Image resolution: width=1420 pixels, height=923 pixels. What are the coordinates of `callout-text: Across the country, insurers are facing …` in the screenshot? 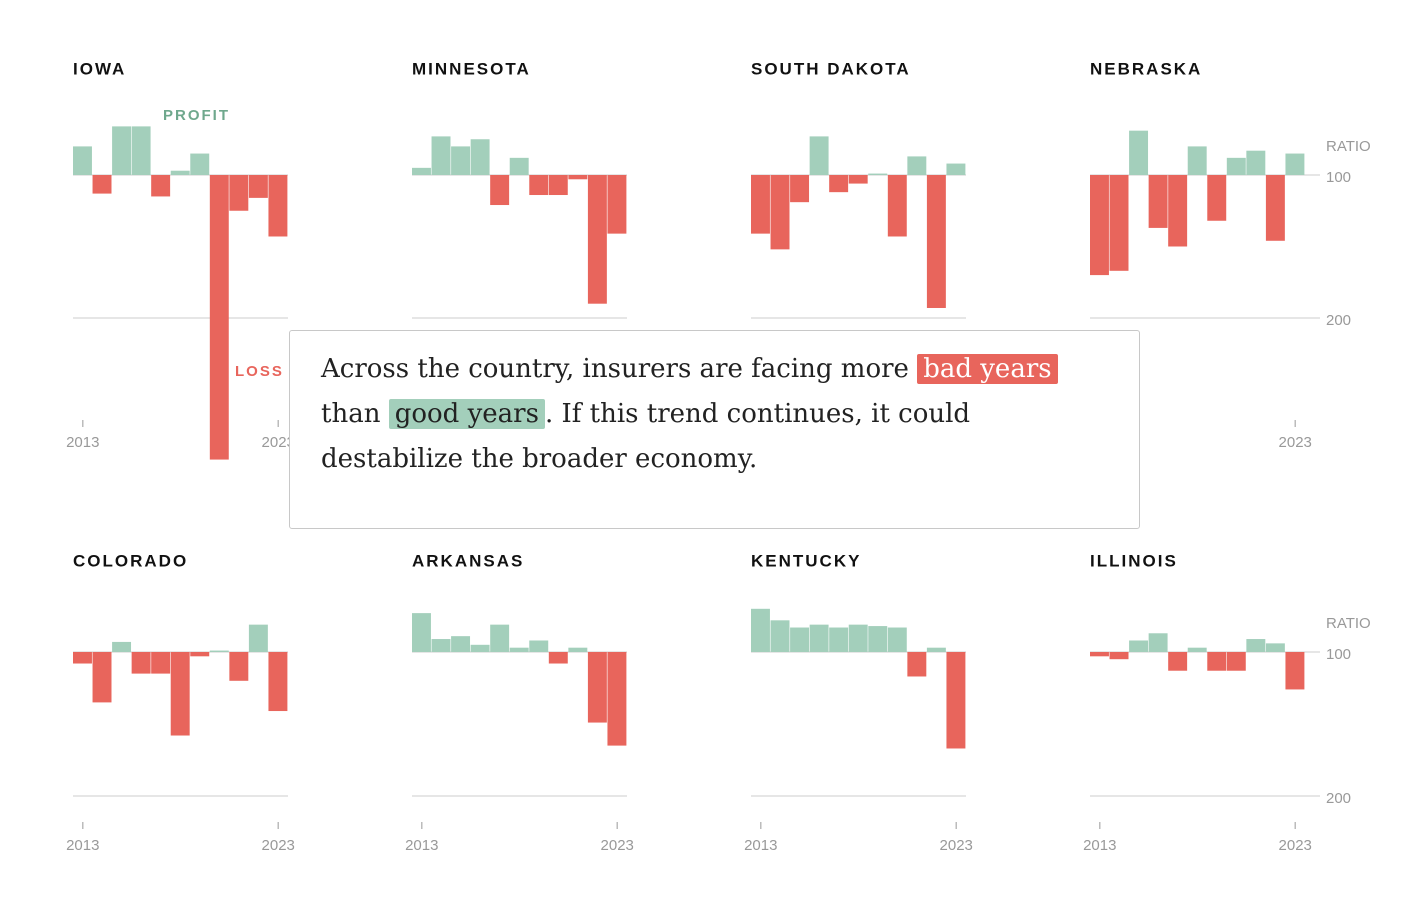 It's located at (619, 369).